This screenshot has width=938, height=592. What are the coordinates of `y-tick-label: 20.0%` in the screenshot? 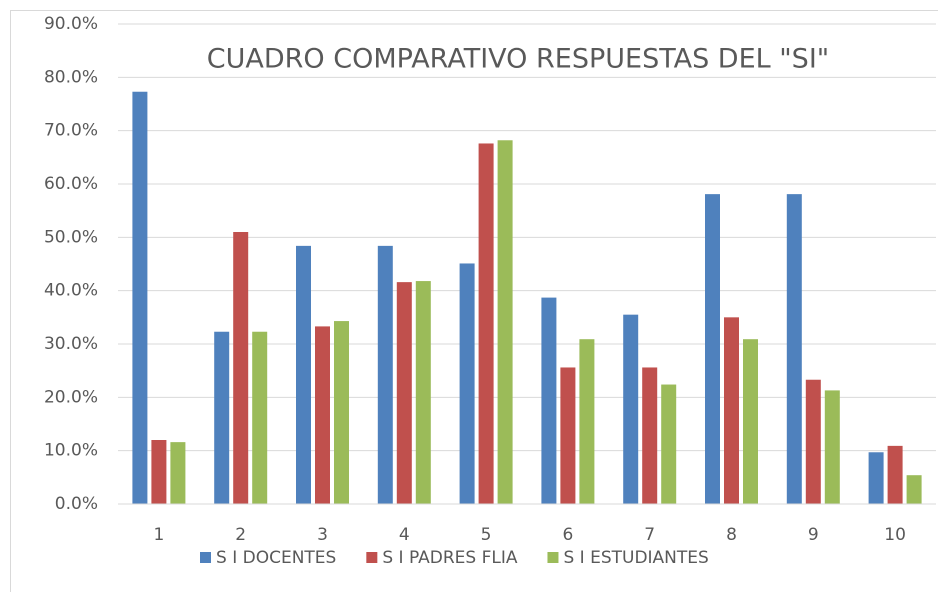 It's located at (71, 397).